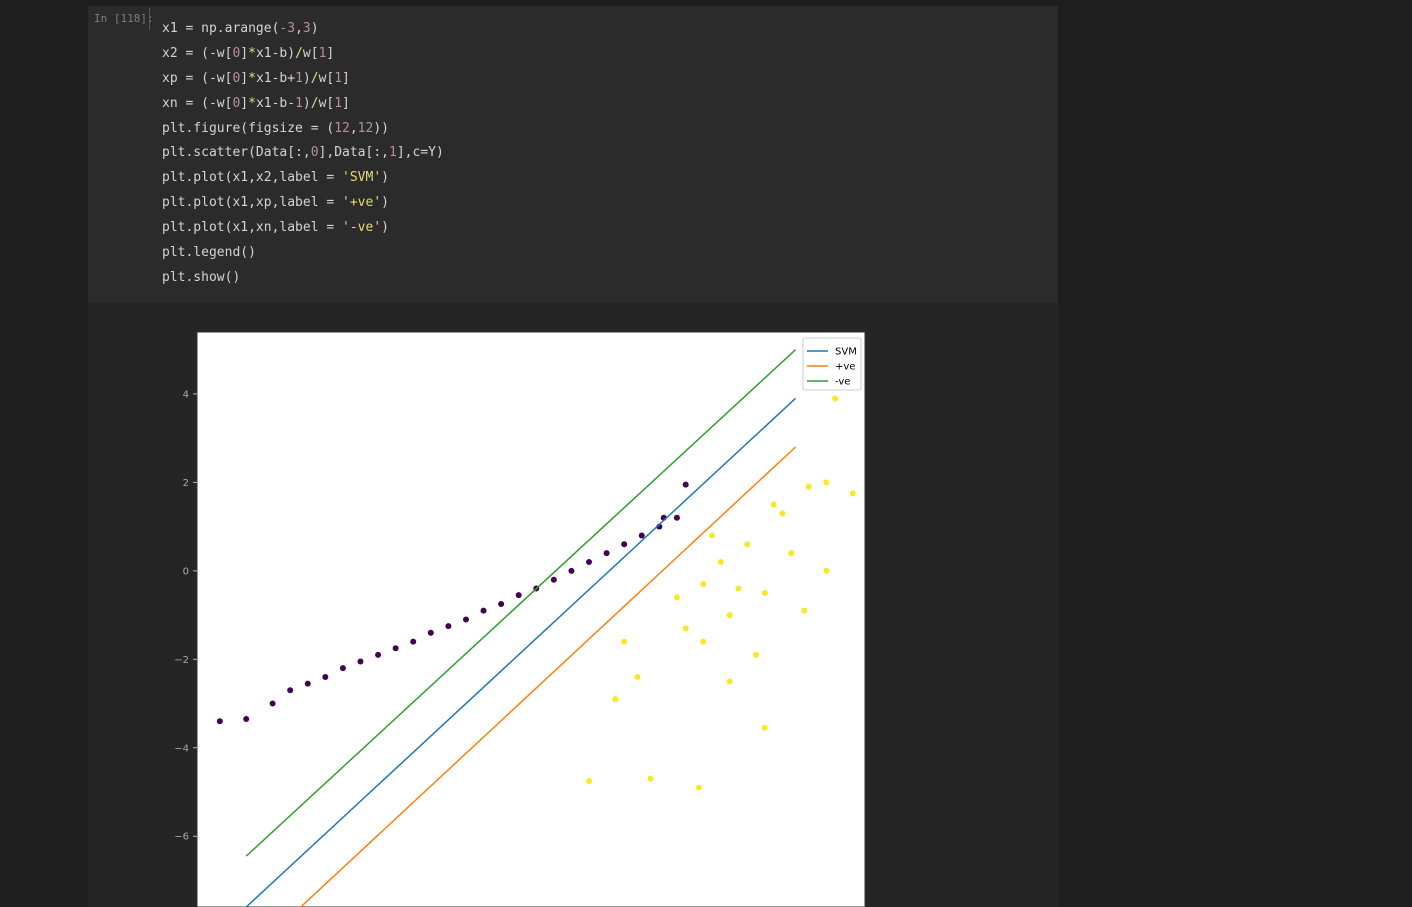 Image resolution: width=1412 pixels, height=907 pixels. What do you see at coordinates (149, 19) in the screenshot?
I see `prompt-divider` at bounding box center [149, 19].